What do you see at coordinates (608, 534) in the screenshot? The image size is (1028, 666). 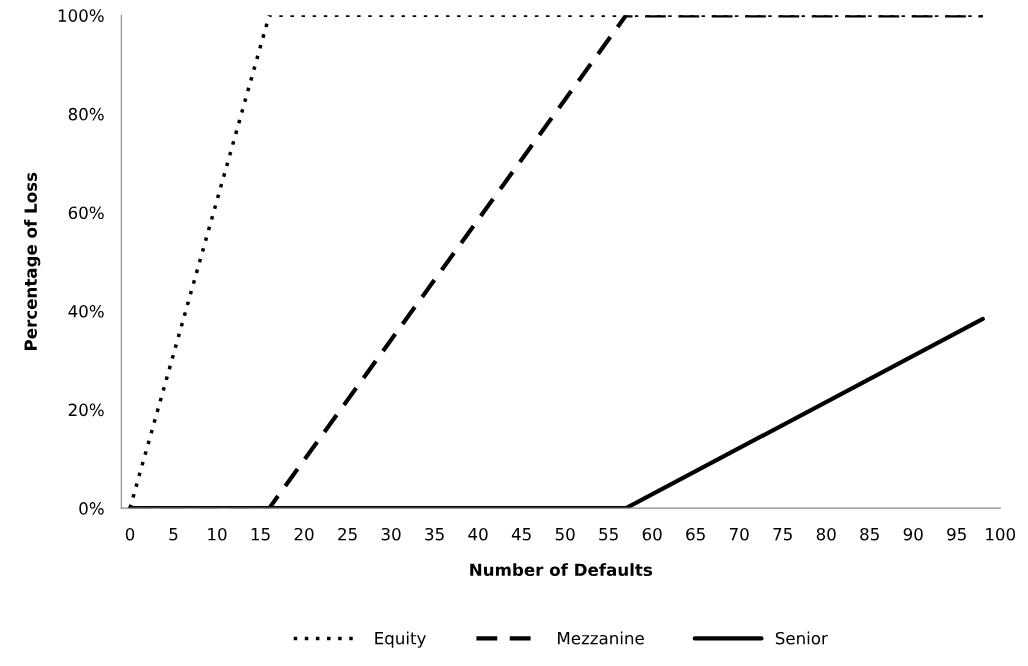 I see `x-tick-label: 55` at bounding box center [608, 534].